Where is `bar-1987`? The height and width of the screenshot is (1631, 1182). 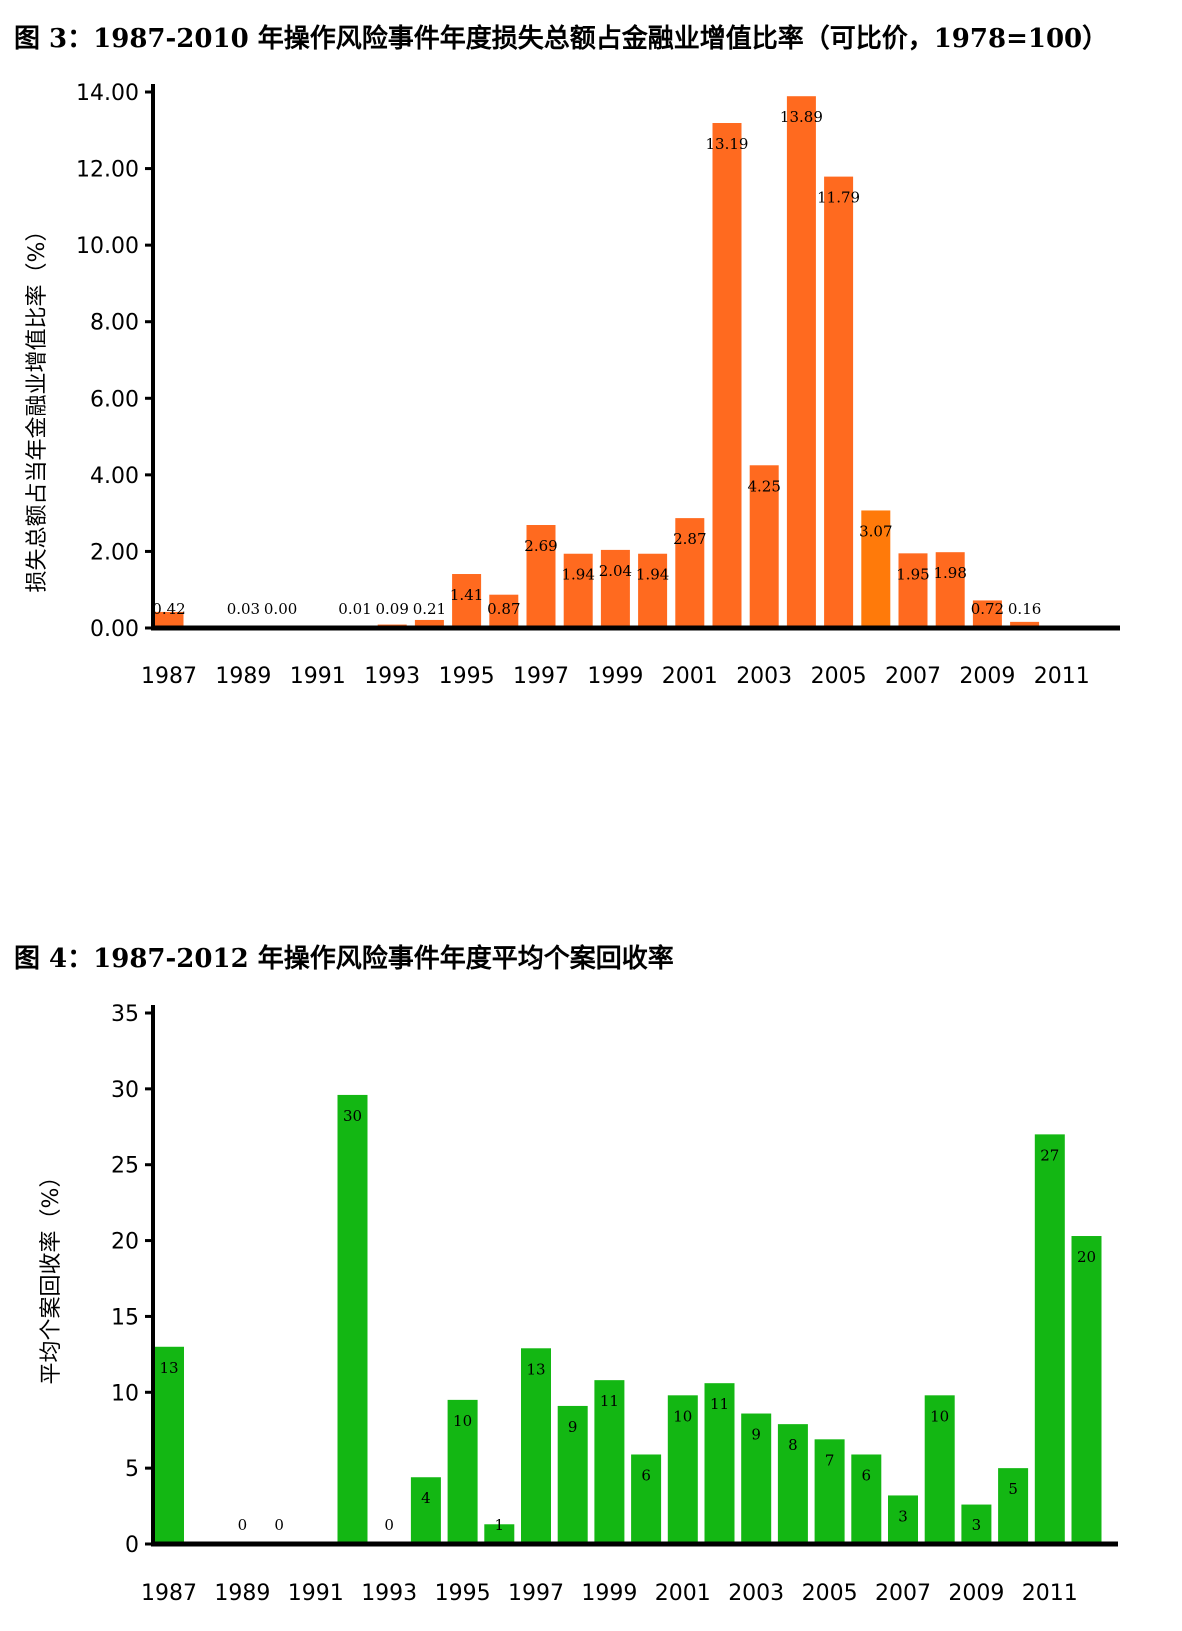 bar-1987 is located at coordinates (169, 1445).